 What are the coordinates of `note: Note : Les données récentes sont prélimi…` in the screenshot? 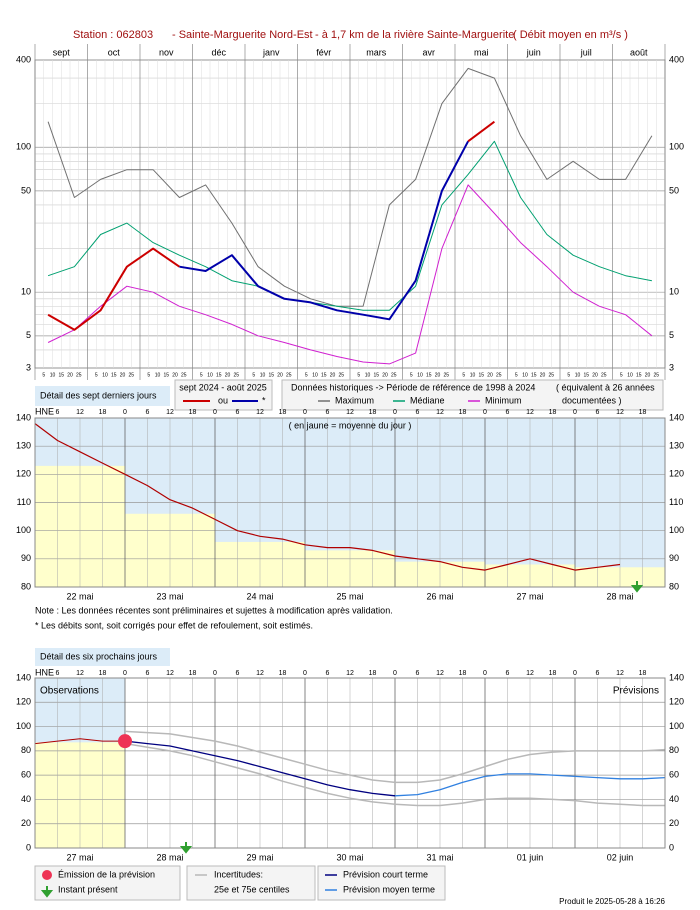 It's located at (214, 610).